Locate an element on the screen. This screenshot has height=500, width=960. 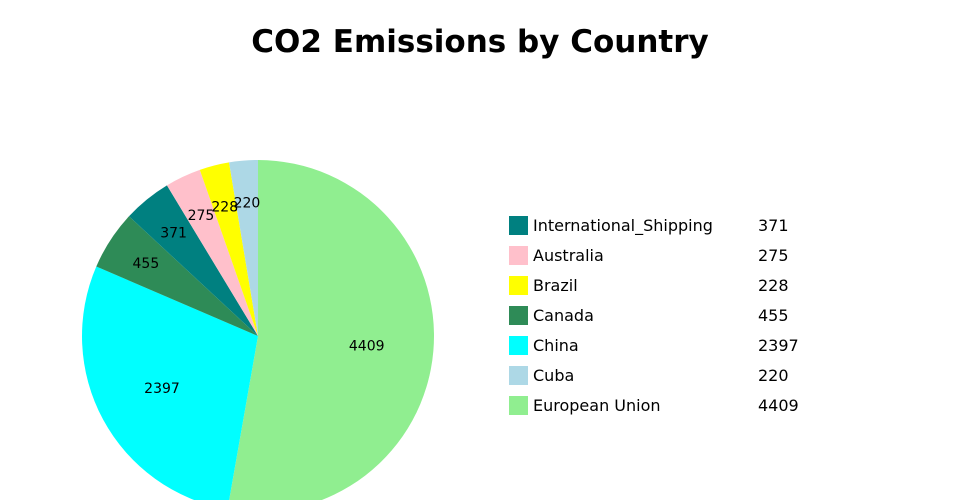
legend-item-brazil: Brazil 228 is located at coordinates (649, 285).